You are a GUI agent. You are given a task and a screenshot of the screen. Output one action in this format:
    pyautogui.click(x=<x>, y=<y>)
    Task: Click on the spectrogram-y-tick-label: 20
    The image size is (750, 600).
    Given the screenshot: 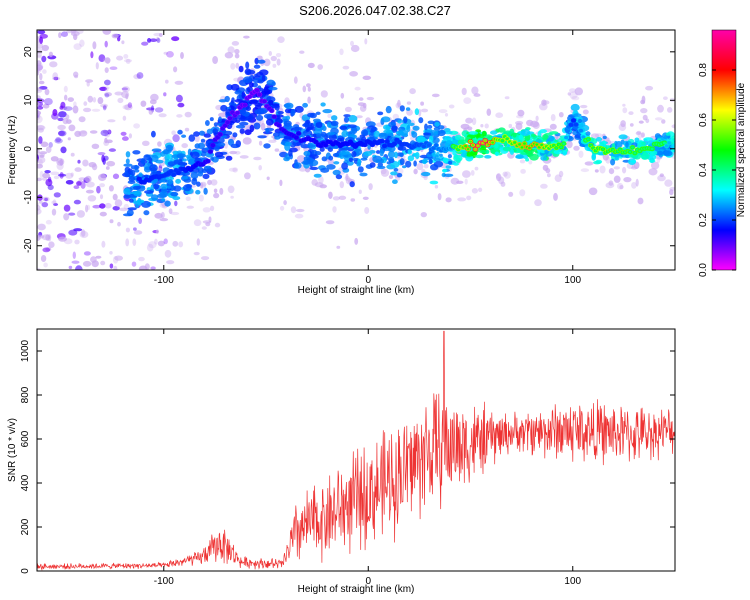 What is the action you would take?
    pyautogui.click(x=28, y=52)
    